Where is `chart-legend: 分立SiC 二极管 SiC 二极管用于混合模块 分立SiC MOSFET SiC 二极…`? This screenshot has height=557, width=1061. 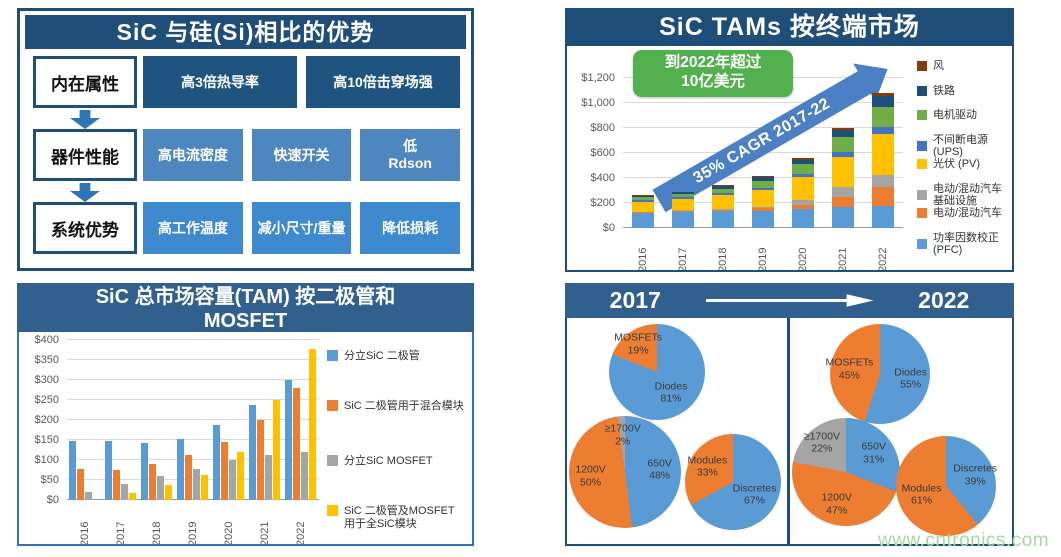
chart-legend: 分立SiC 二极管 SiC 二极管用于混合模块 分立SiC MOSFET SiC 二极… is located at coordinates (399, 437).